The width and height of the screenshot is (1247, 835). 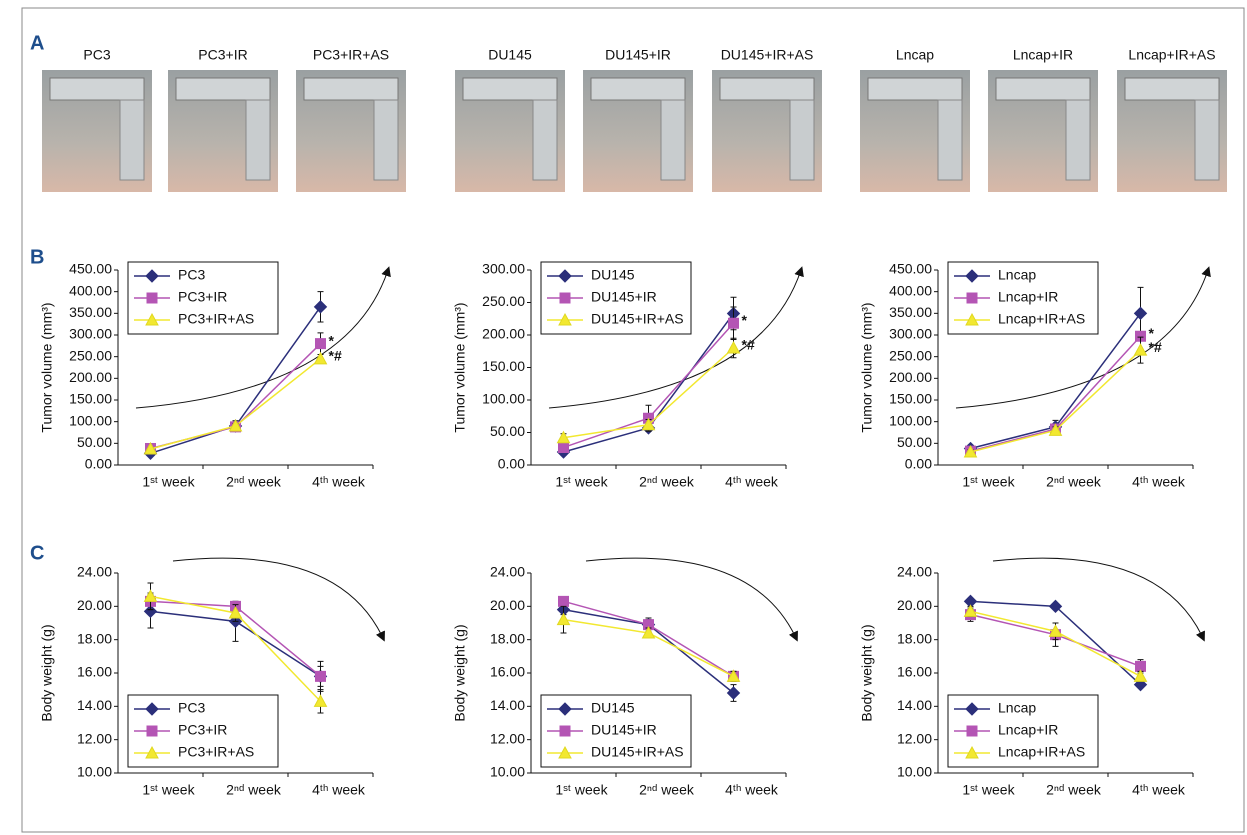 I want to click on photo-label: PC3, so click(x=96, y=55).